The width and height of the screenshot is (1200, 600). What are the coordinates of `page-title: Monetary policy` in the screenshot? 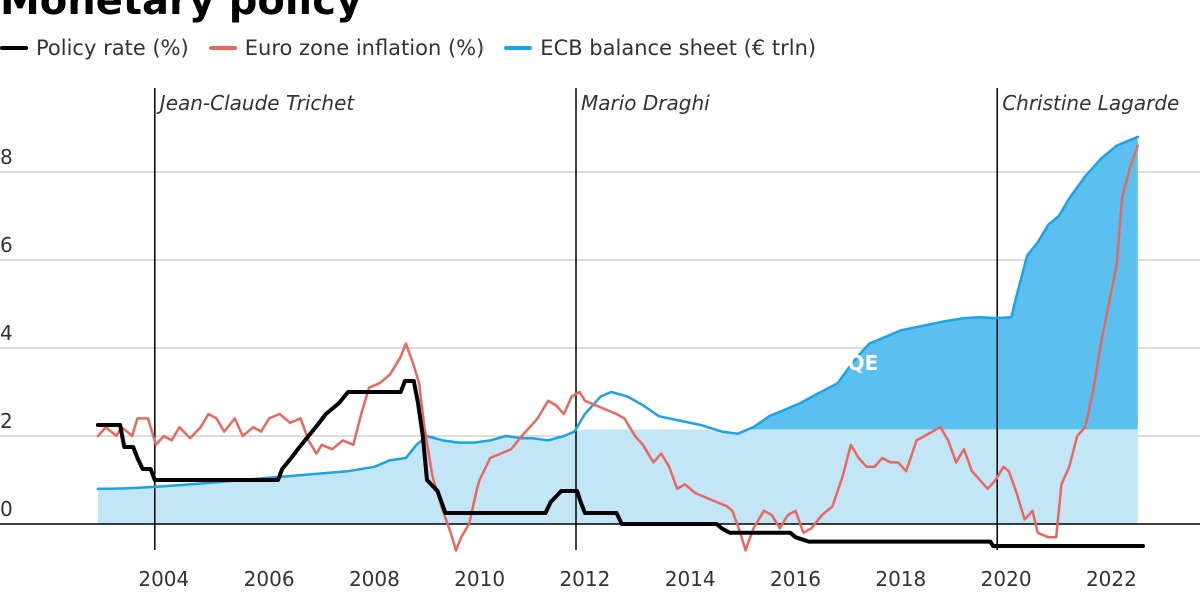 It's located at (181, 12).